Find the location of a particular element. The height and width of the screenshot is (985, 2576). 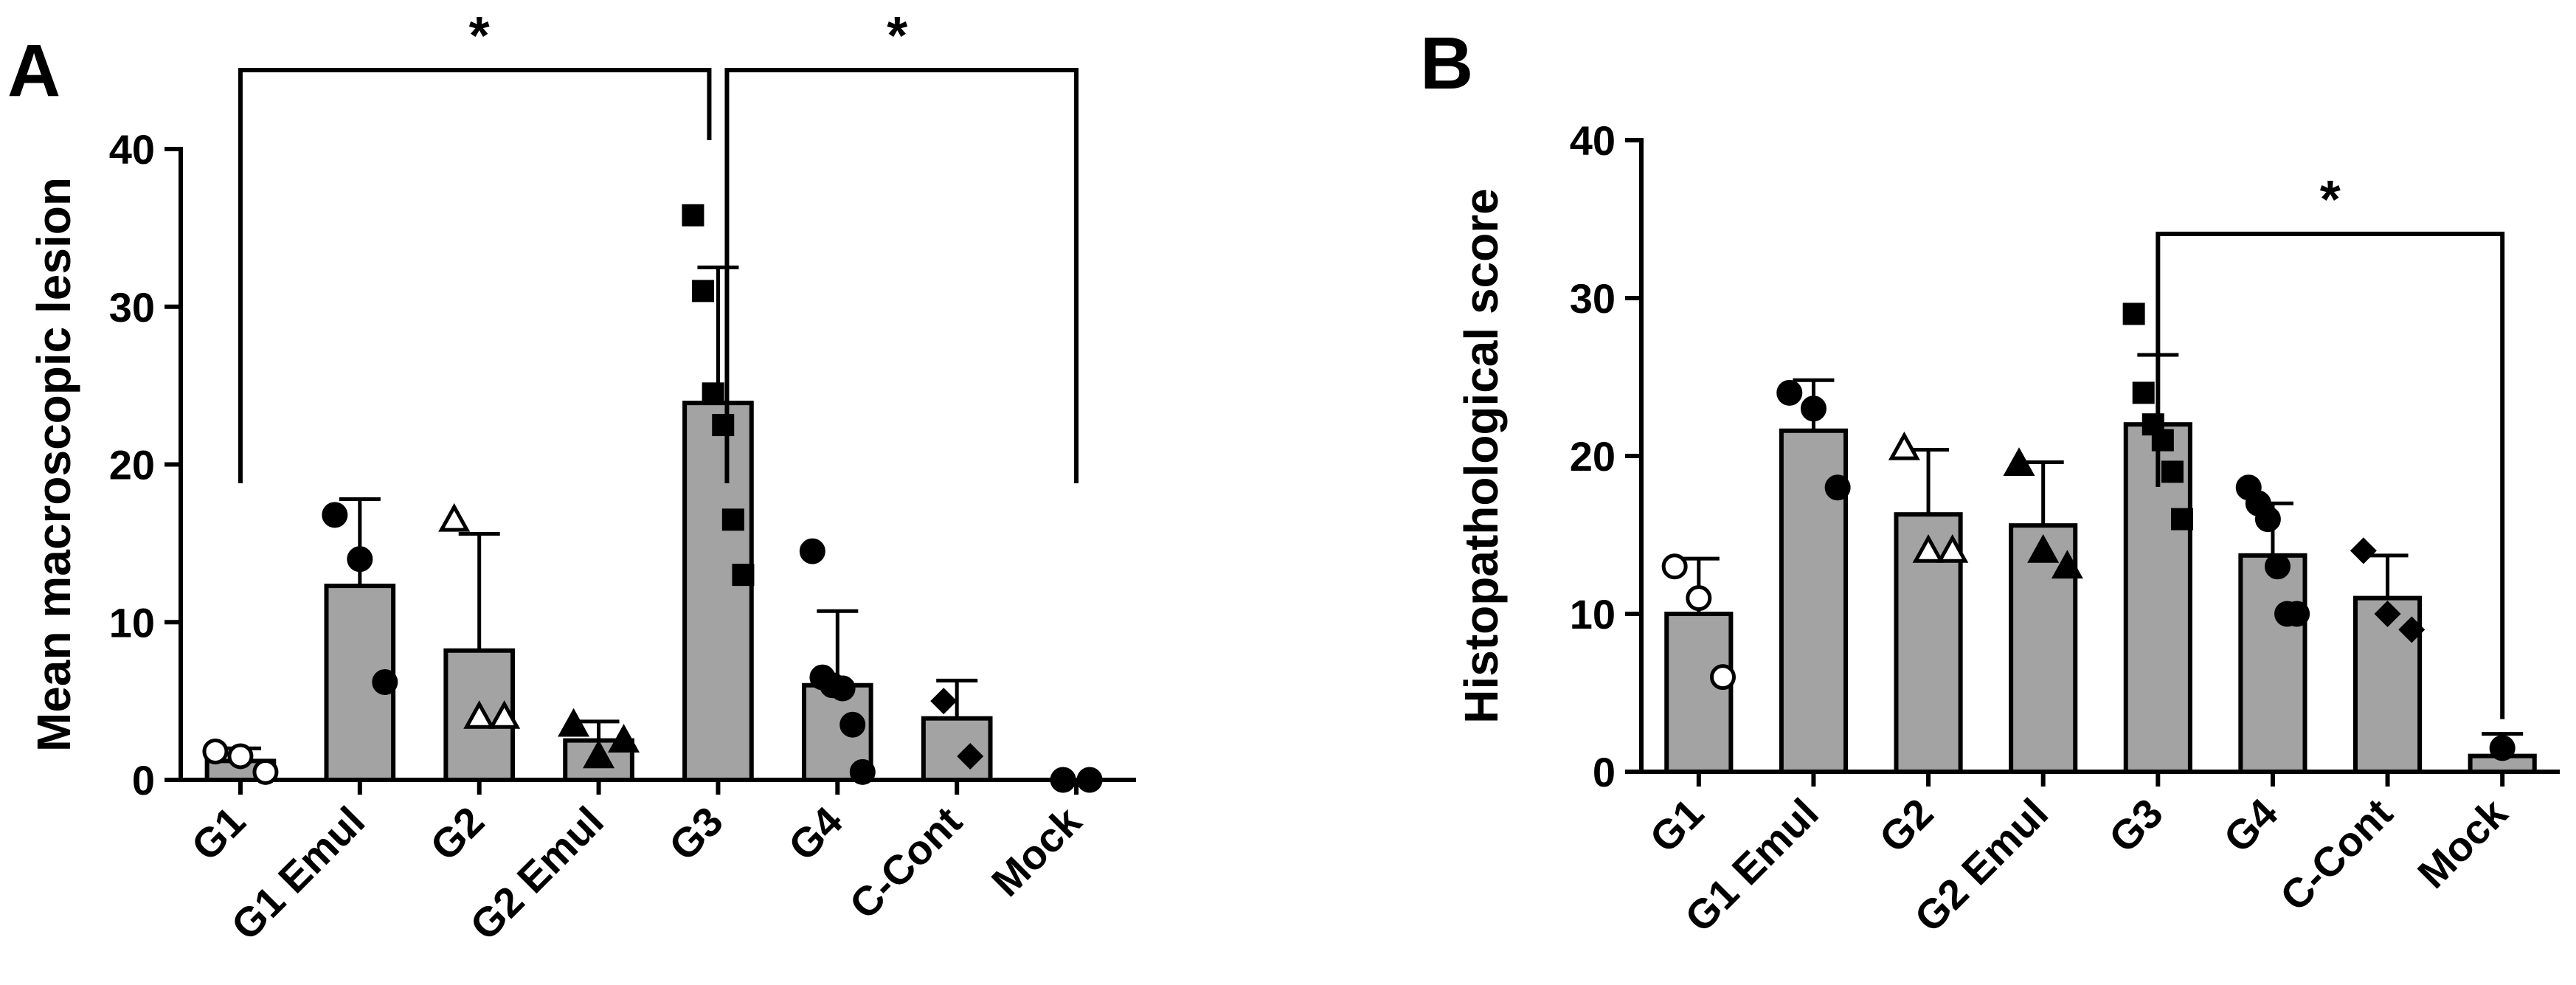

y-axis-label: Mean macroscopic lesion is located at coordinates (54, 464).